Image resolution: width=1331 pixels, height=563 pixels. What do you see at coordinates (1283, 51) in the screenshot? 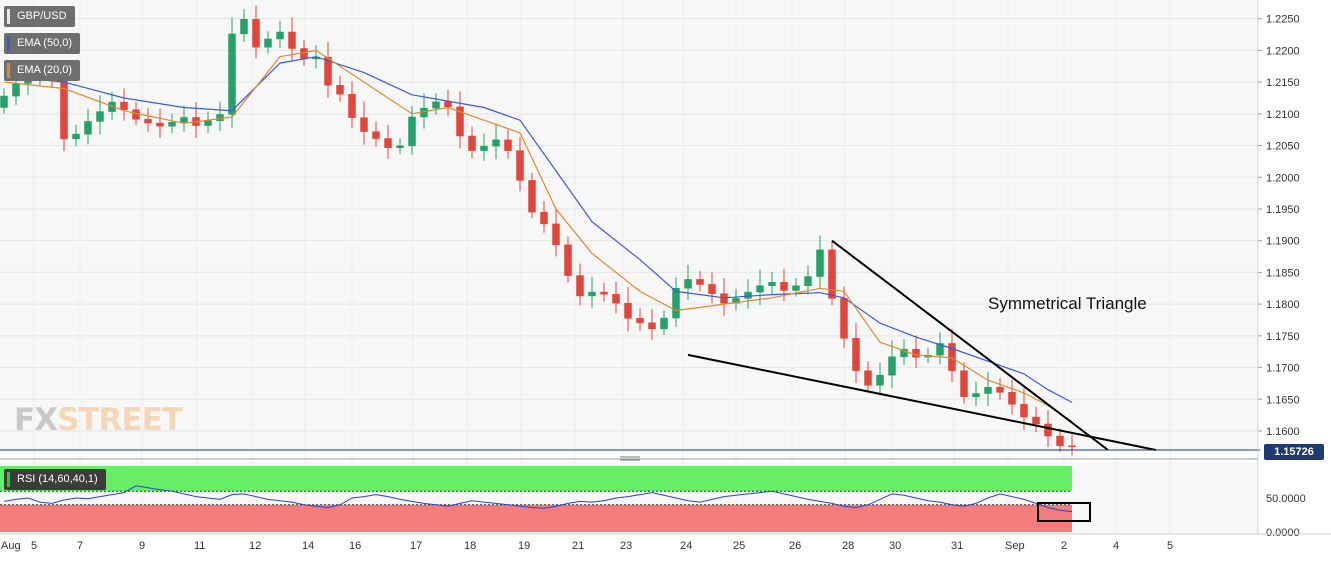
I see `price-tick-label: 1.2200` at bounding box center [1283, 51].